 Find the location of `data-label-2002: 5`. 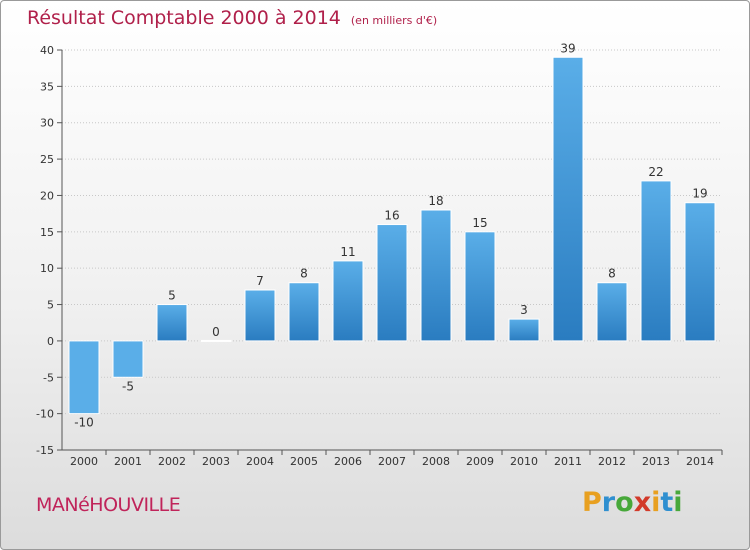

data-label-2002: 5 is located at coordinates (172, 296).